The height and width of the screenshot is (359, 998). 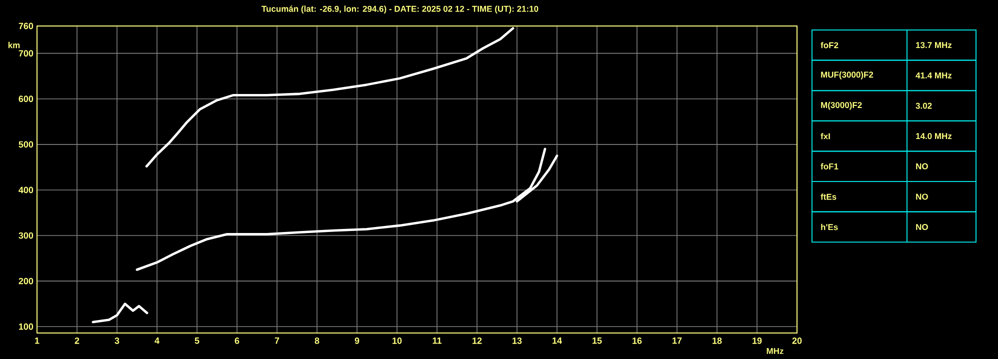 What do you see at coordinates (197, 341) in the screenshot?
I see `x-tick-label: 5` at bounding box center [197, 341].